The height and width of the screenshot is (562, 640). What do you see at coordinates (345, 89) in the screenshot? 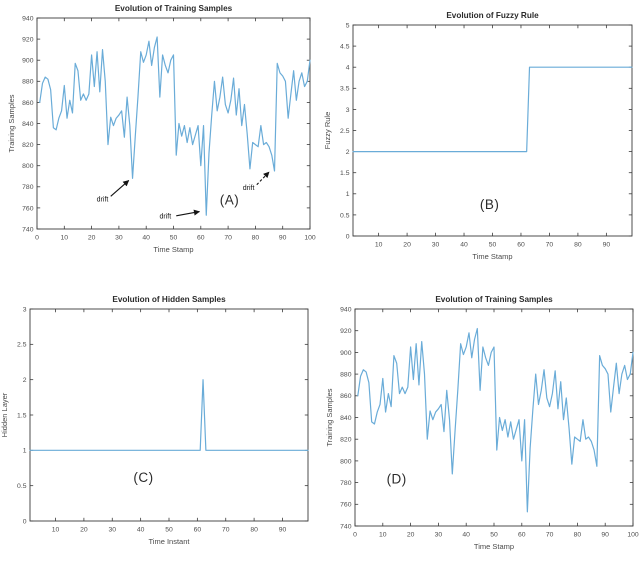
I see `y-tick-label: 3.5` at bounding box center [345, 89].